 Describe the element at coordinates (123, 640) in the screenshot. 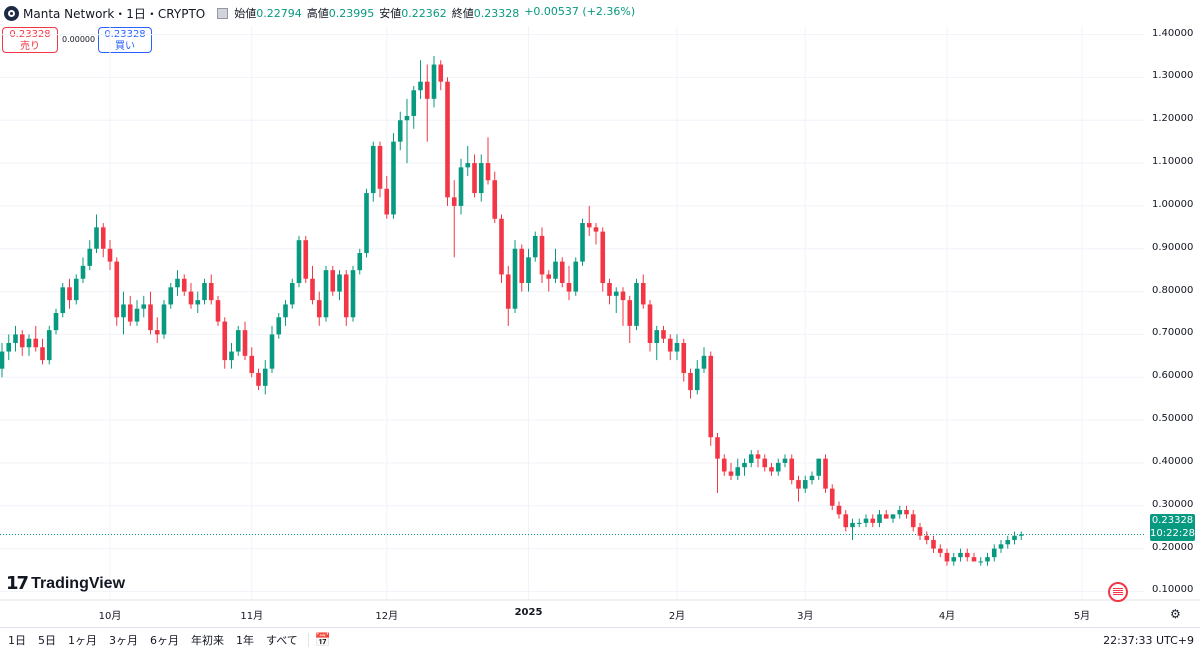

I see `range-3m: 3ヶ月` at that location.